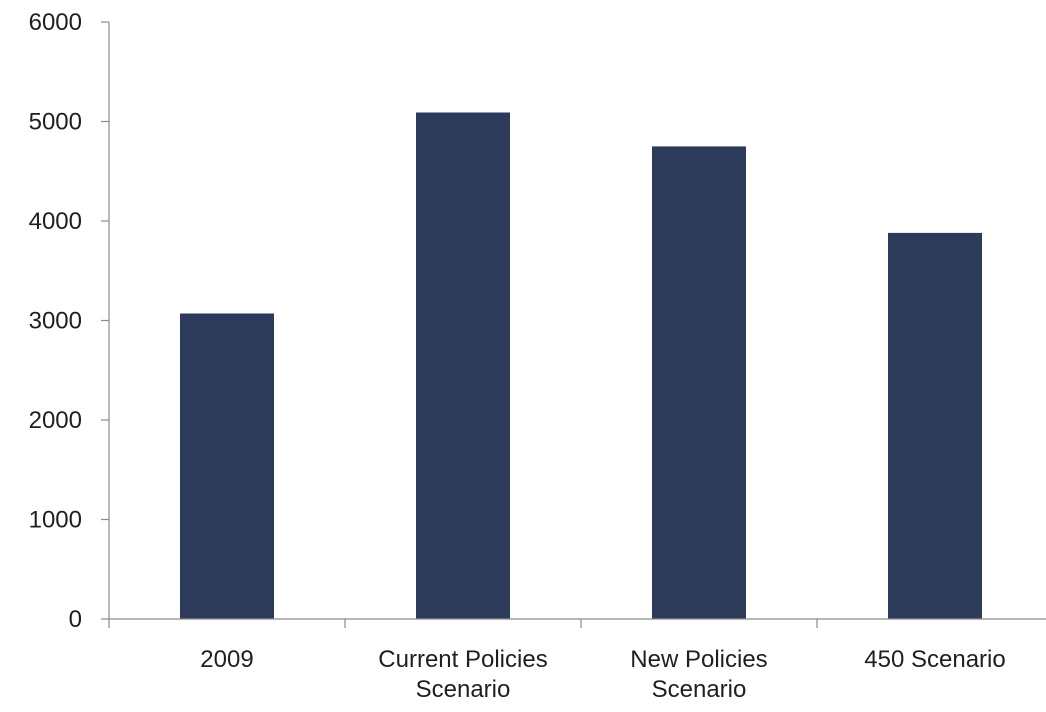 This screenshot has height=712, width=1046. I want to click on y-tick-label-3: 3000, so click(55, 321).